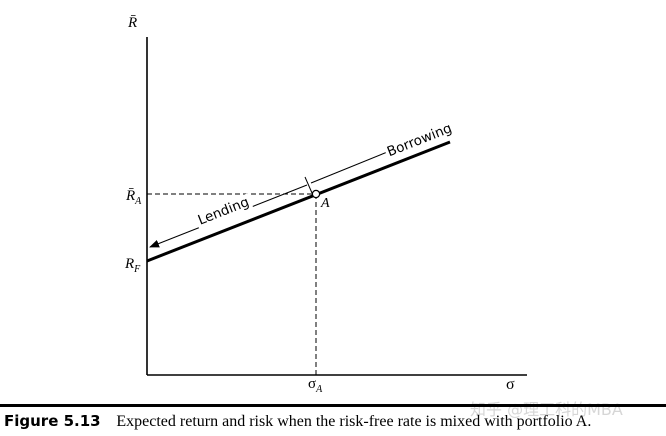 The width and height of the screenshot is (666, 436). I want to click on figure-number: Figure 5.13, so click(52, 421).